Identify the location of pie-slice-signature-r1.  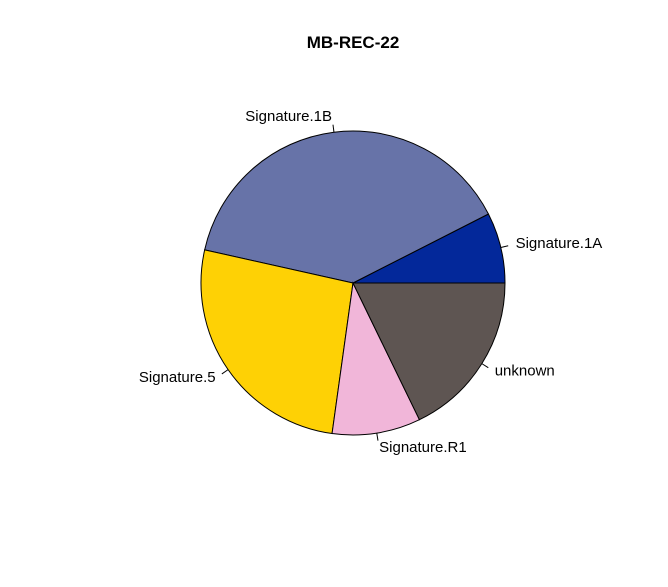
(376, 358).